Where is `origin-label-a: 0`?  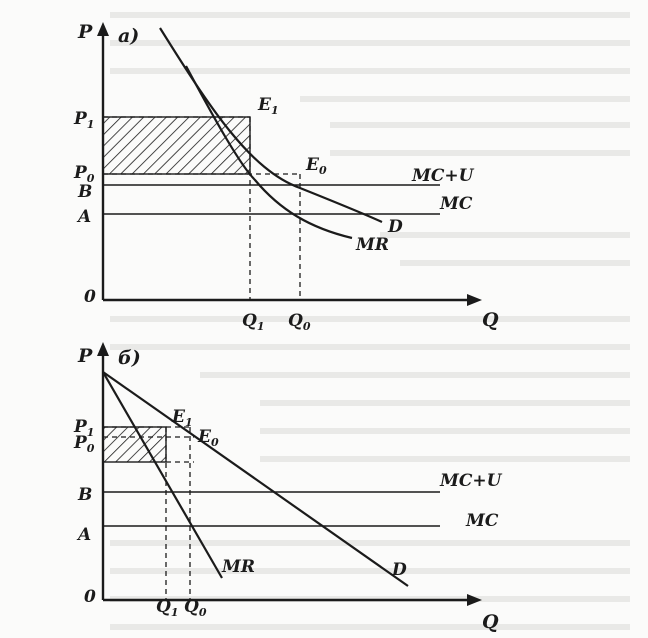 origin-label-a: 0 is located at coordinates (90, 297).